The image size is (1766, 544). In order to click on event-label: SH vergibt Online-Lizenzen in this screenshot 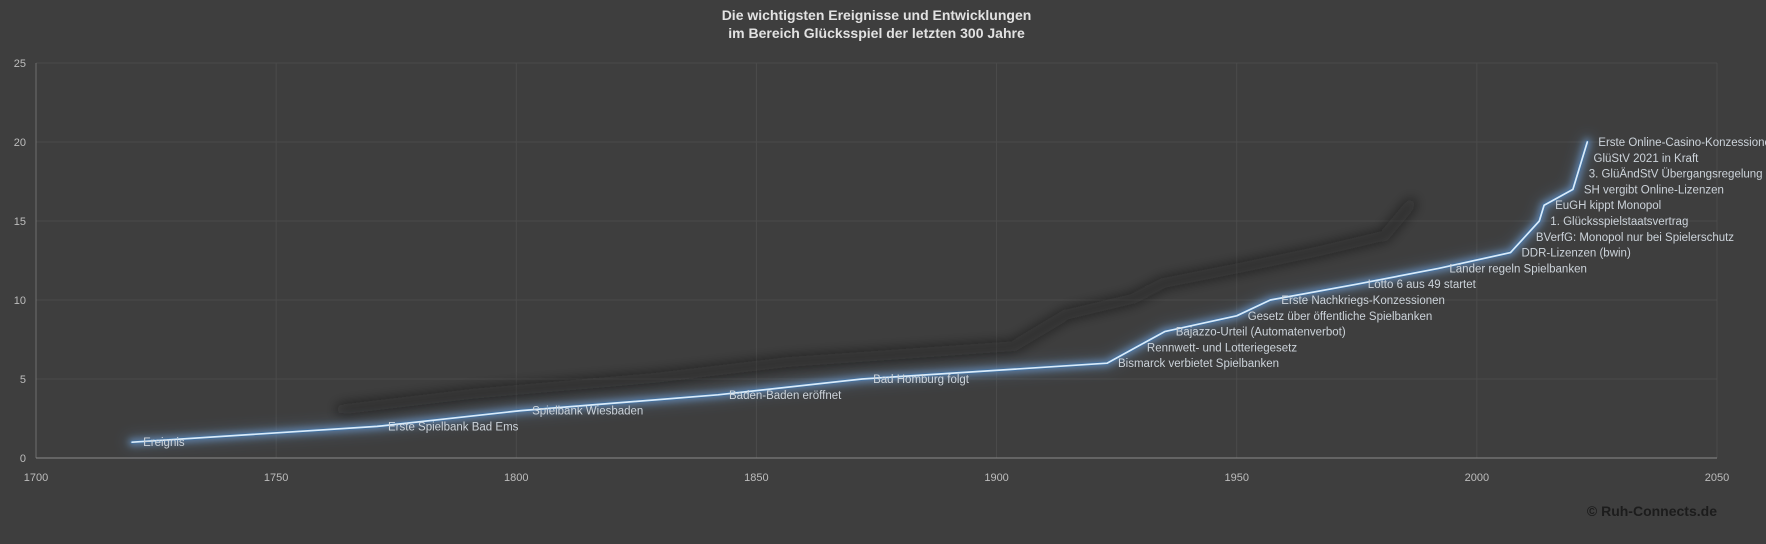, I will do `click(1654, 190)`.